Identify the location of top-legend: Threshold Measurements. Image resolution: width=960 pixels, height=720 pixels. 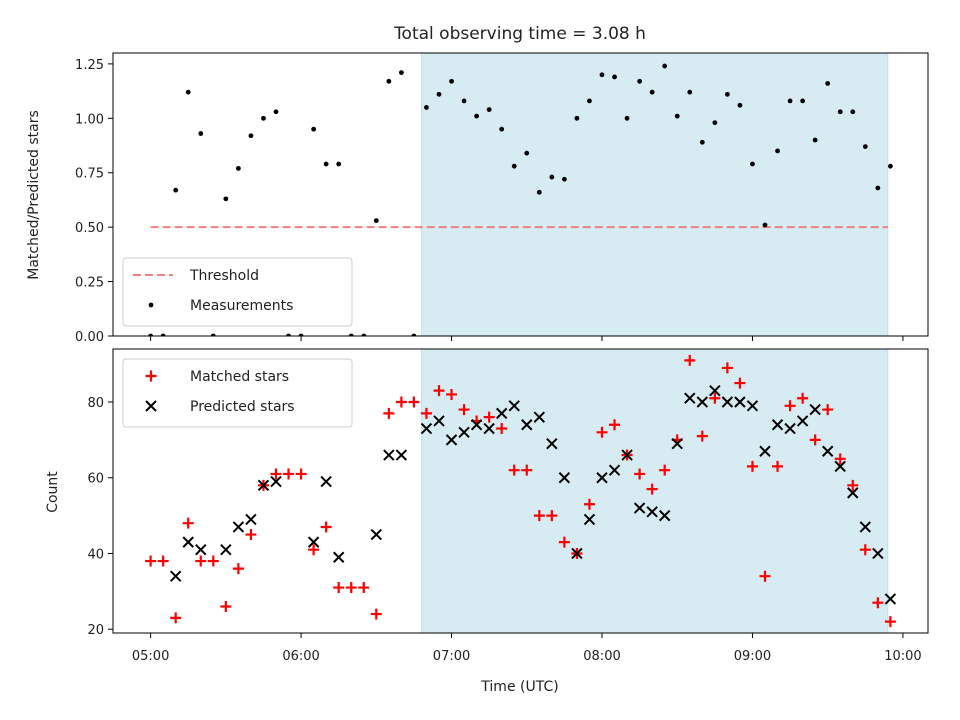
(237, 292).